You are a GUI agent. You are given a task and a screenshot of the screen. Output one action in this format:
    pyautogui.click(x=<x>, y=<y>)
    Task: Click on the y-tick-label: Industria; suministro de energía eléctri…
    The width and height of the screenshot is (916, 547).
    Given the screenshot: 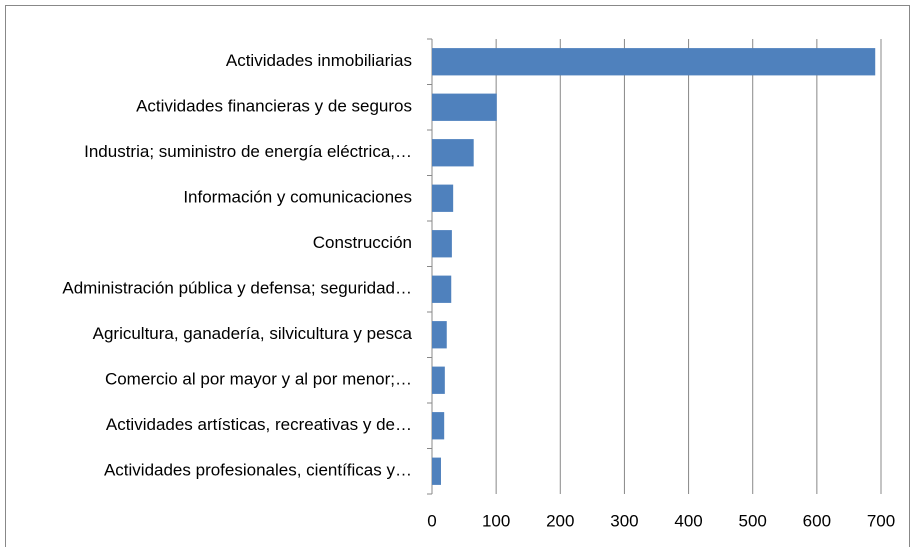 What is the action you would take?
    pyautogui.click(x=248, y=151)
    